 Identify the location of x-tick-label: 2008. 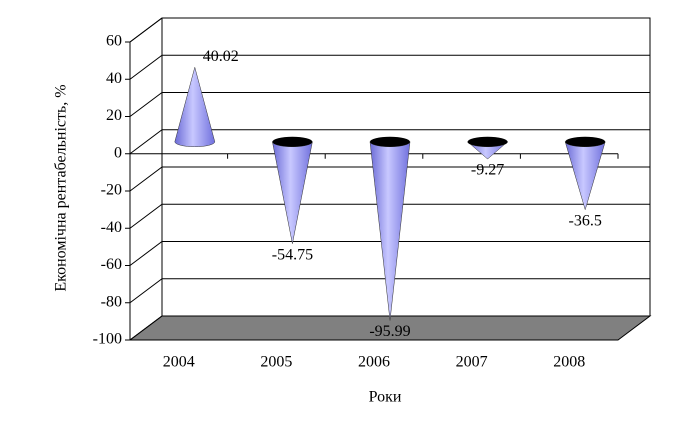
(569, 362).